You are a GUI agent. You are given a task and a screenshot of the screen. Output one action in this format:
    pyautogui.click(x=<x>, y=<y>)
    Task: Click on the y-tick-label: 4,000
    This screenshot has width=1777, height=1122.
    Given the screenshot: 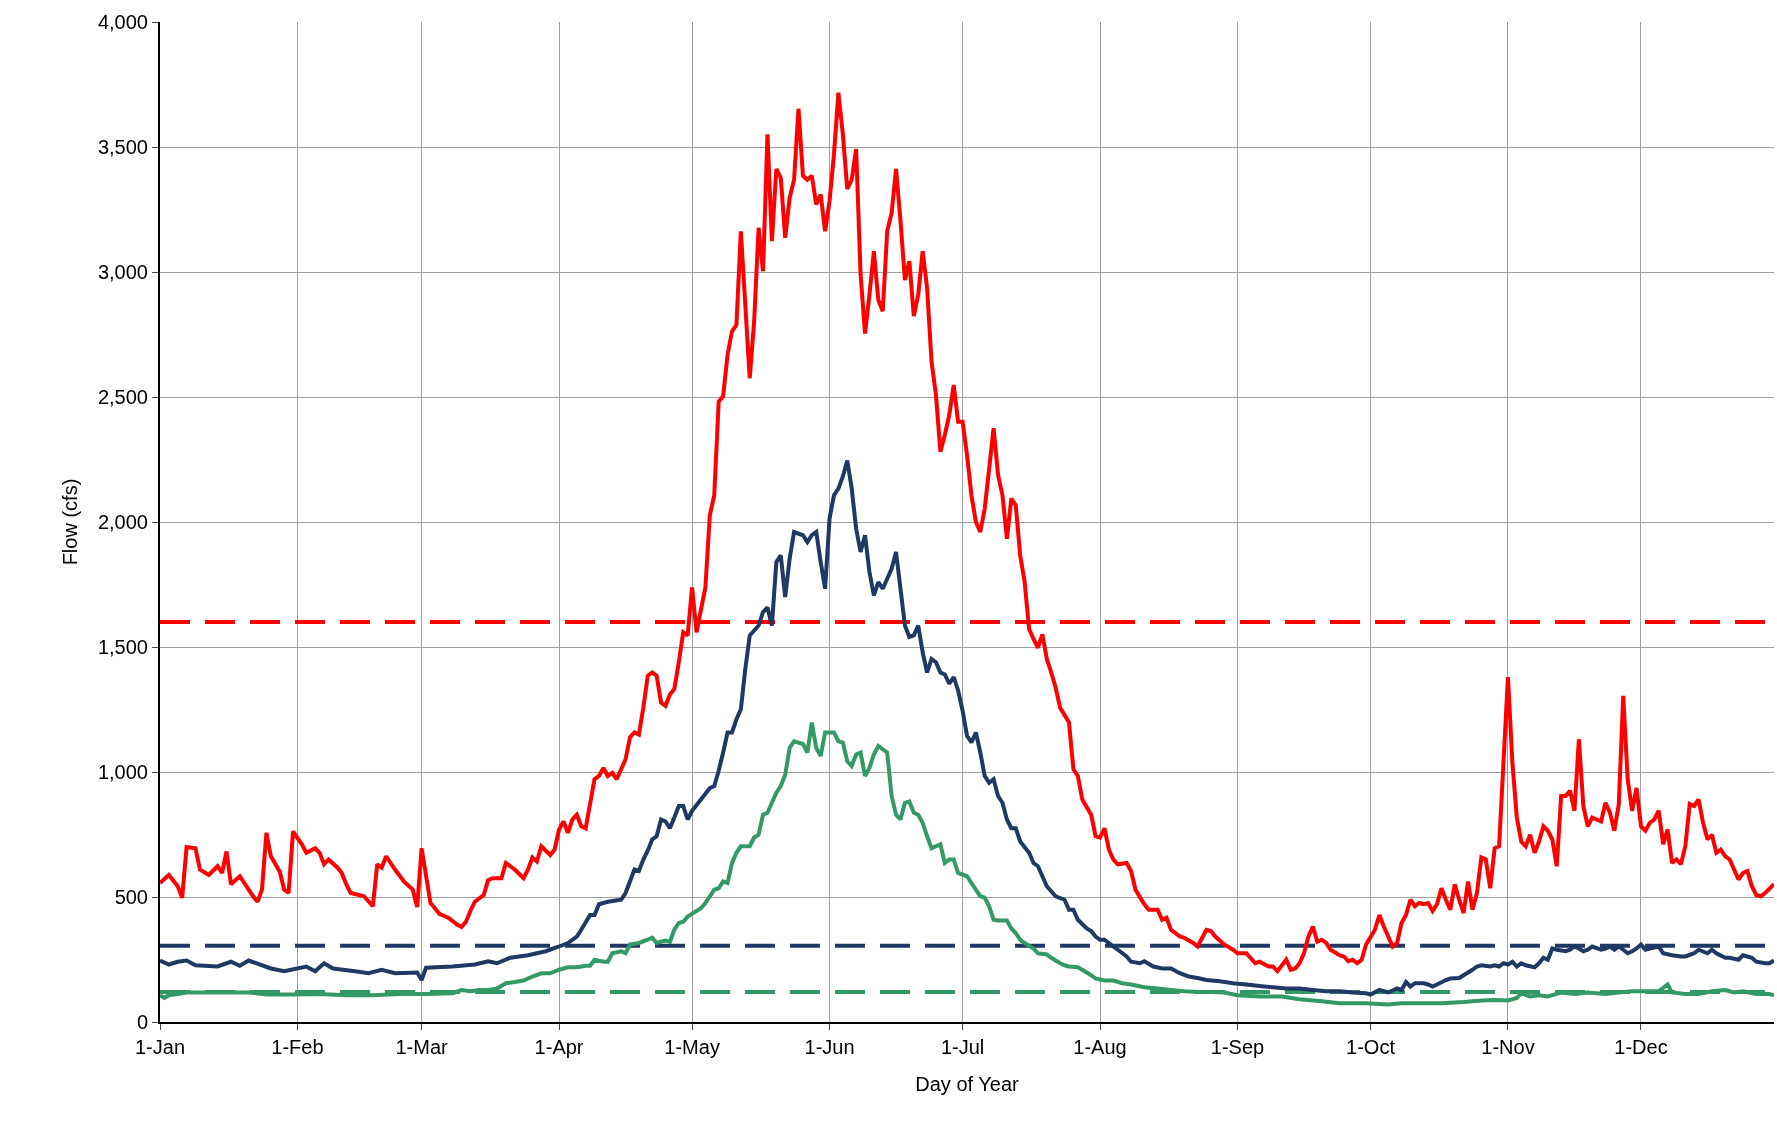 What is the action you would take?
    pyautogui.click(x=122, y=22)
    